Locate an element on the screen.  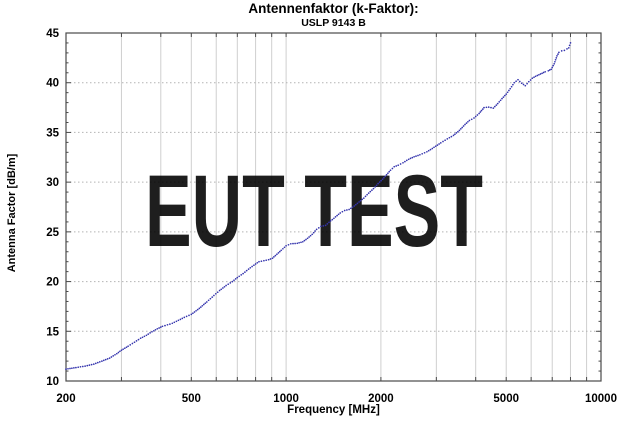
svg-text: 25 is located at coordinates (52, 233).